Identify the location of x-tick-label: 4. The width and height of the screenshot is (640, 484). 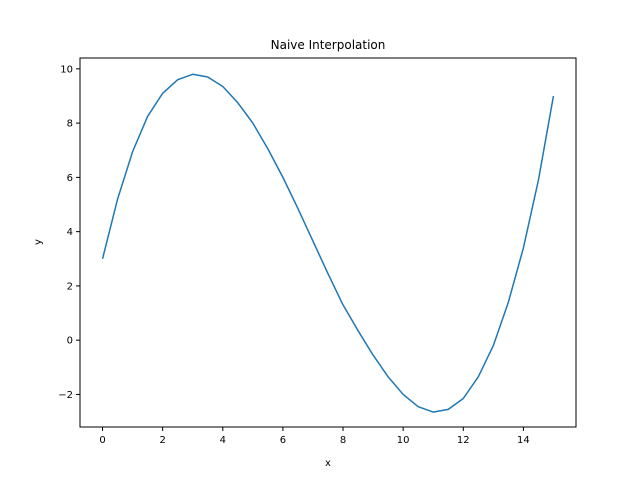
(223, 440).